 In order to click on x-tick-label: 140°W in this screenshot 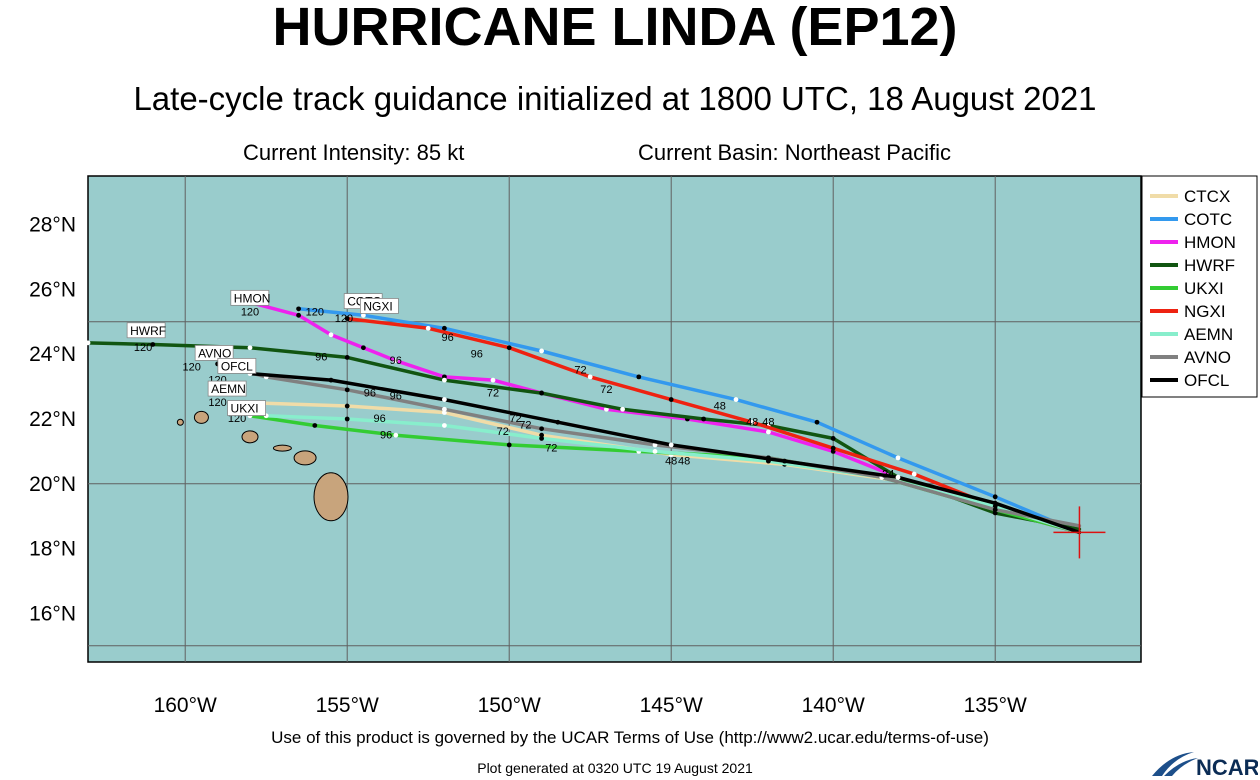, I will do `click(833, 705)`.